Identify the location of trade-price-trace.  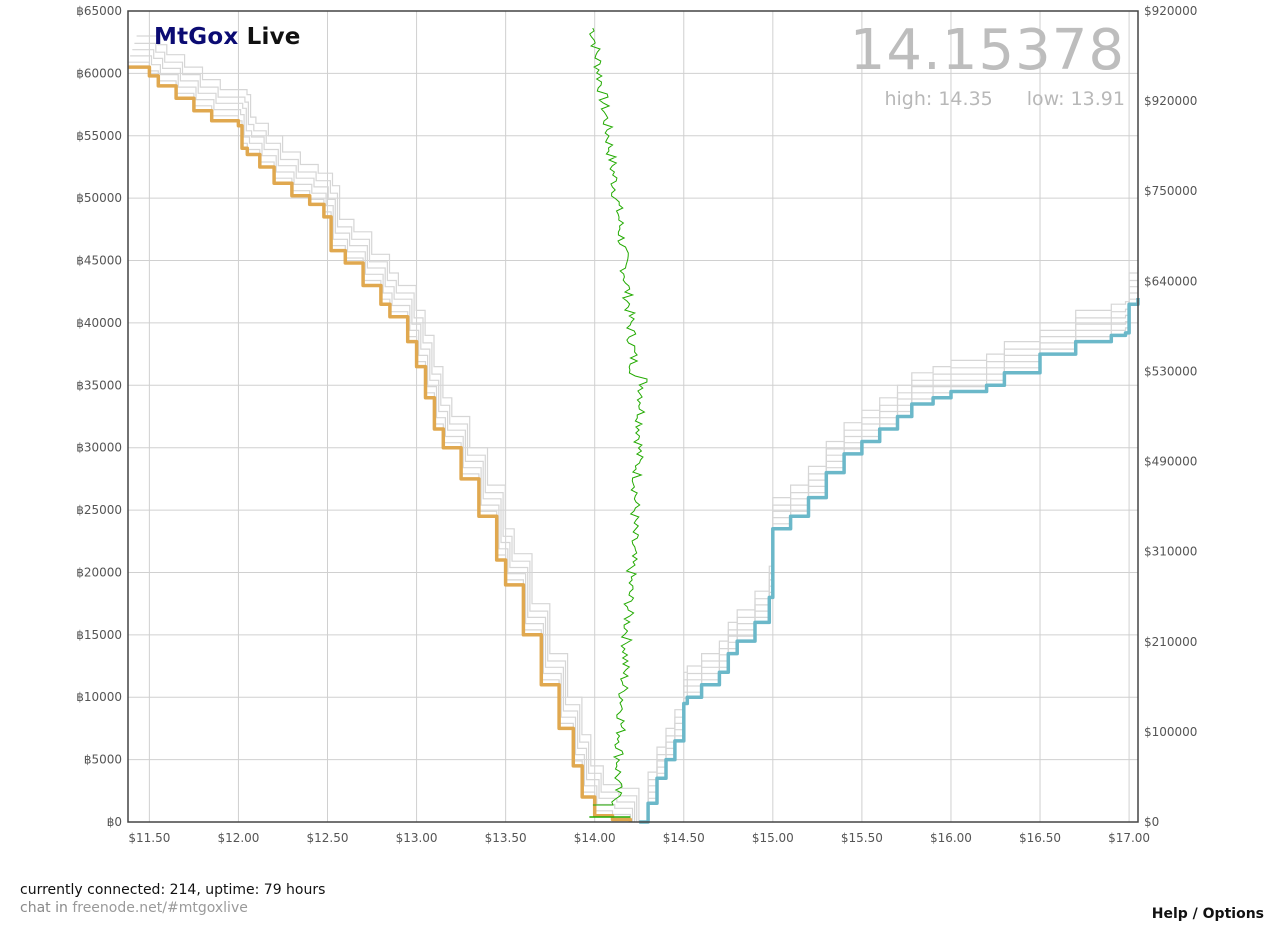
(618, 416).